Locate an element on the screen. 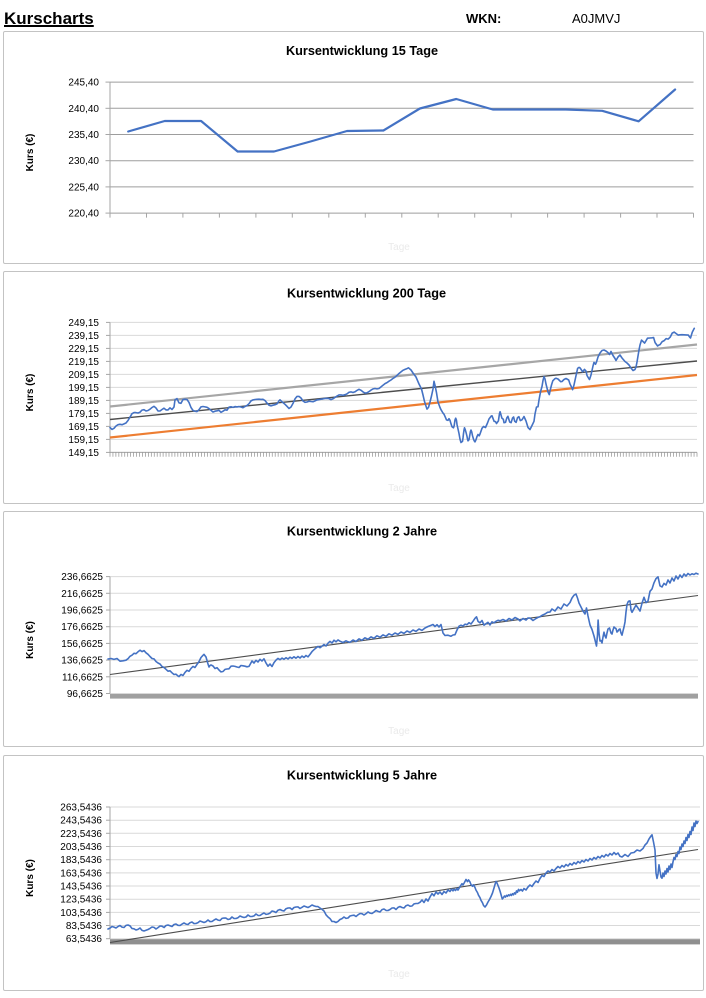 This screenshot has width=706, height=998. svg-text: 239,15 is located at coordinates (83, 336).